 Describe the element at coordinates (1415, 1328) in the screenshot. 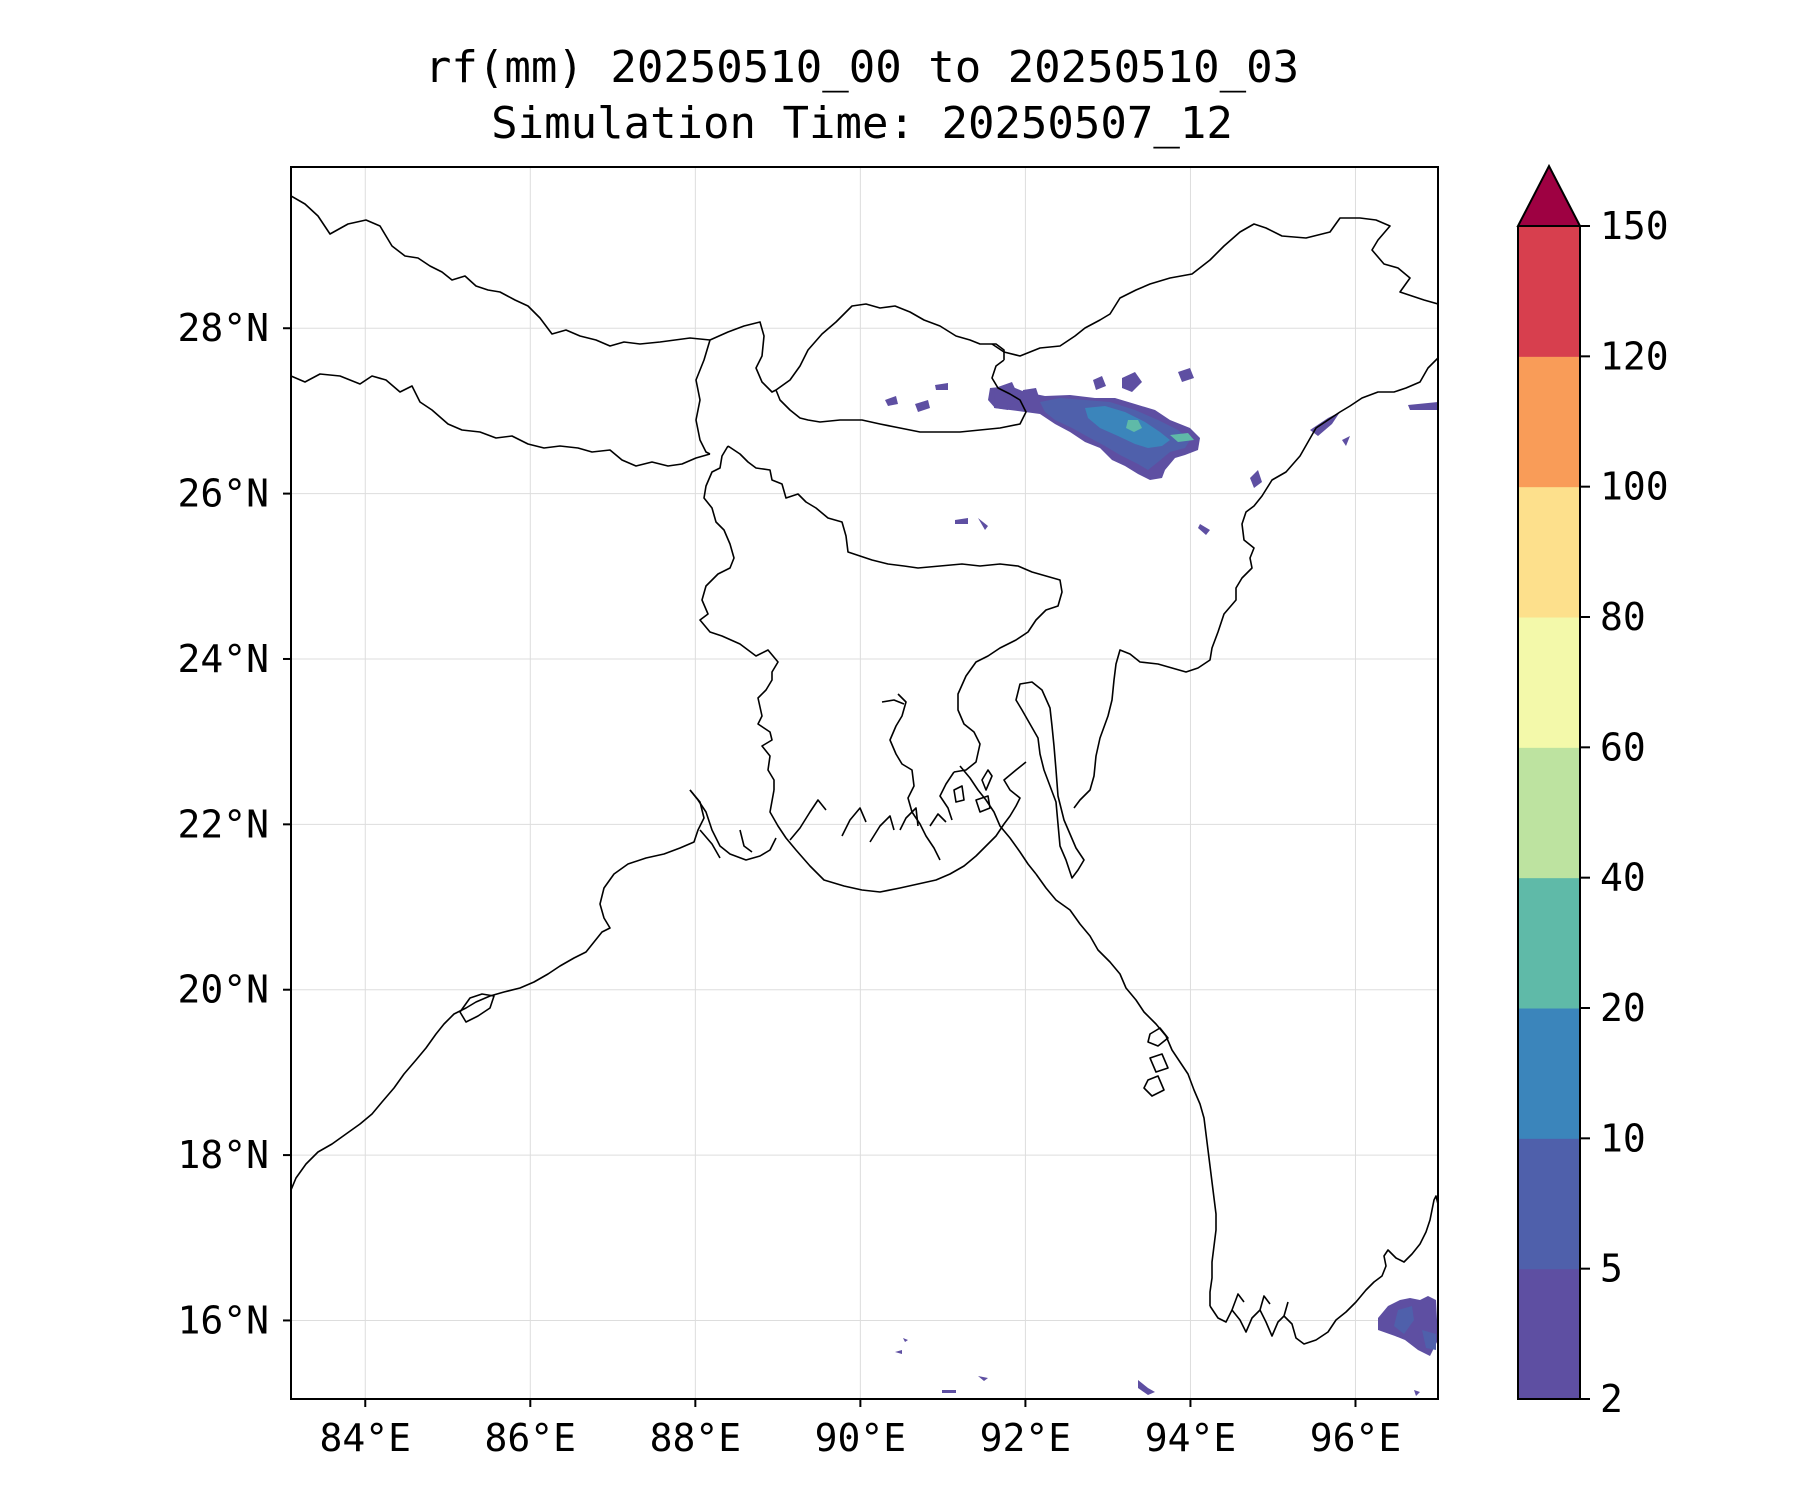

I see `rain-area-myanmar-inner` at that location.